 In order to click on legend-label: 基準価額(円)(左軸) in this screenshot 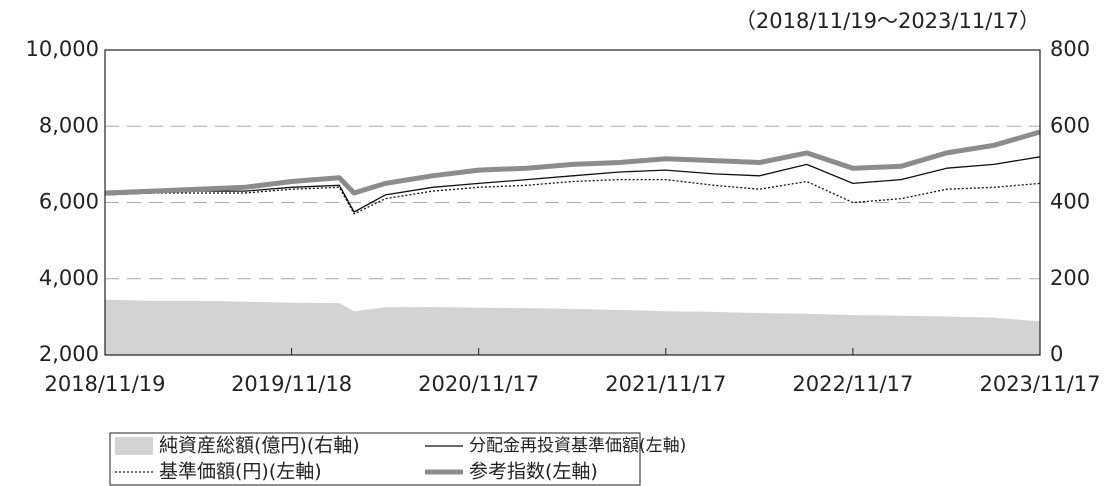, I will do `click(240, 472)`.